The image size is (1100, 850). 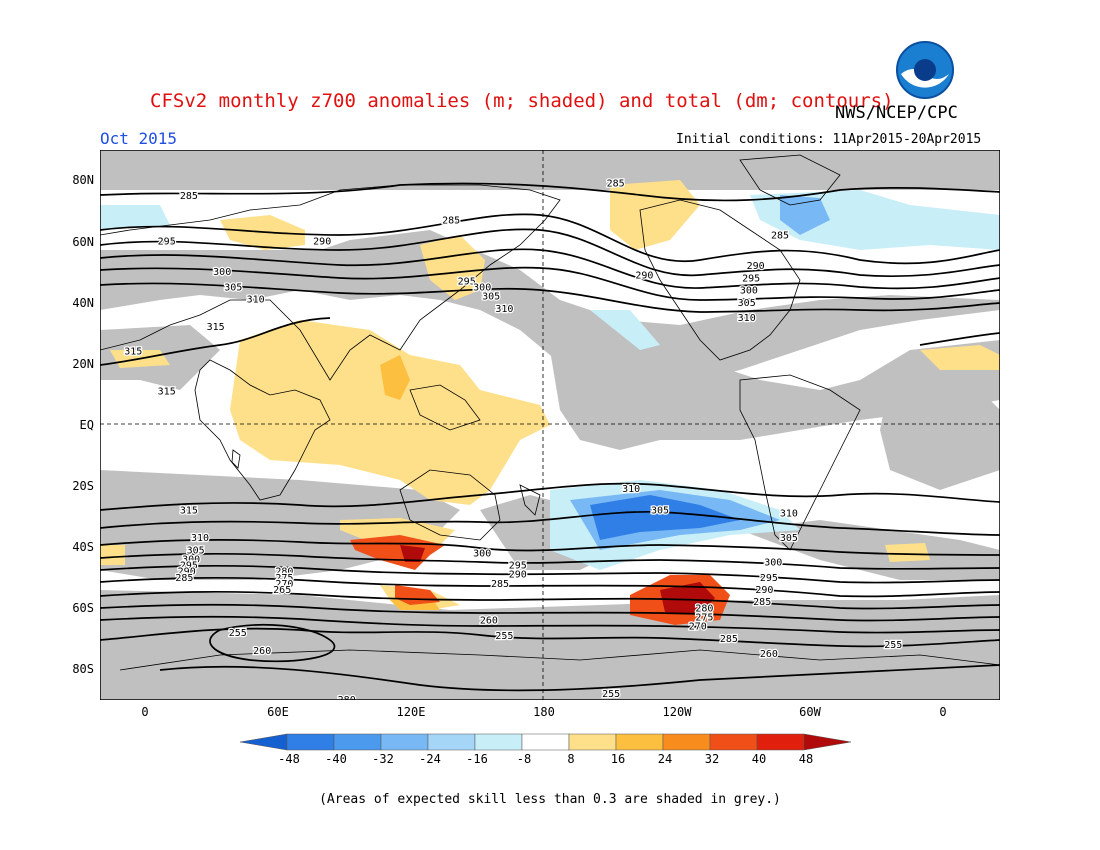 I want to click on lat-label-60n: 60N, so click(x=83, y=242).